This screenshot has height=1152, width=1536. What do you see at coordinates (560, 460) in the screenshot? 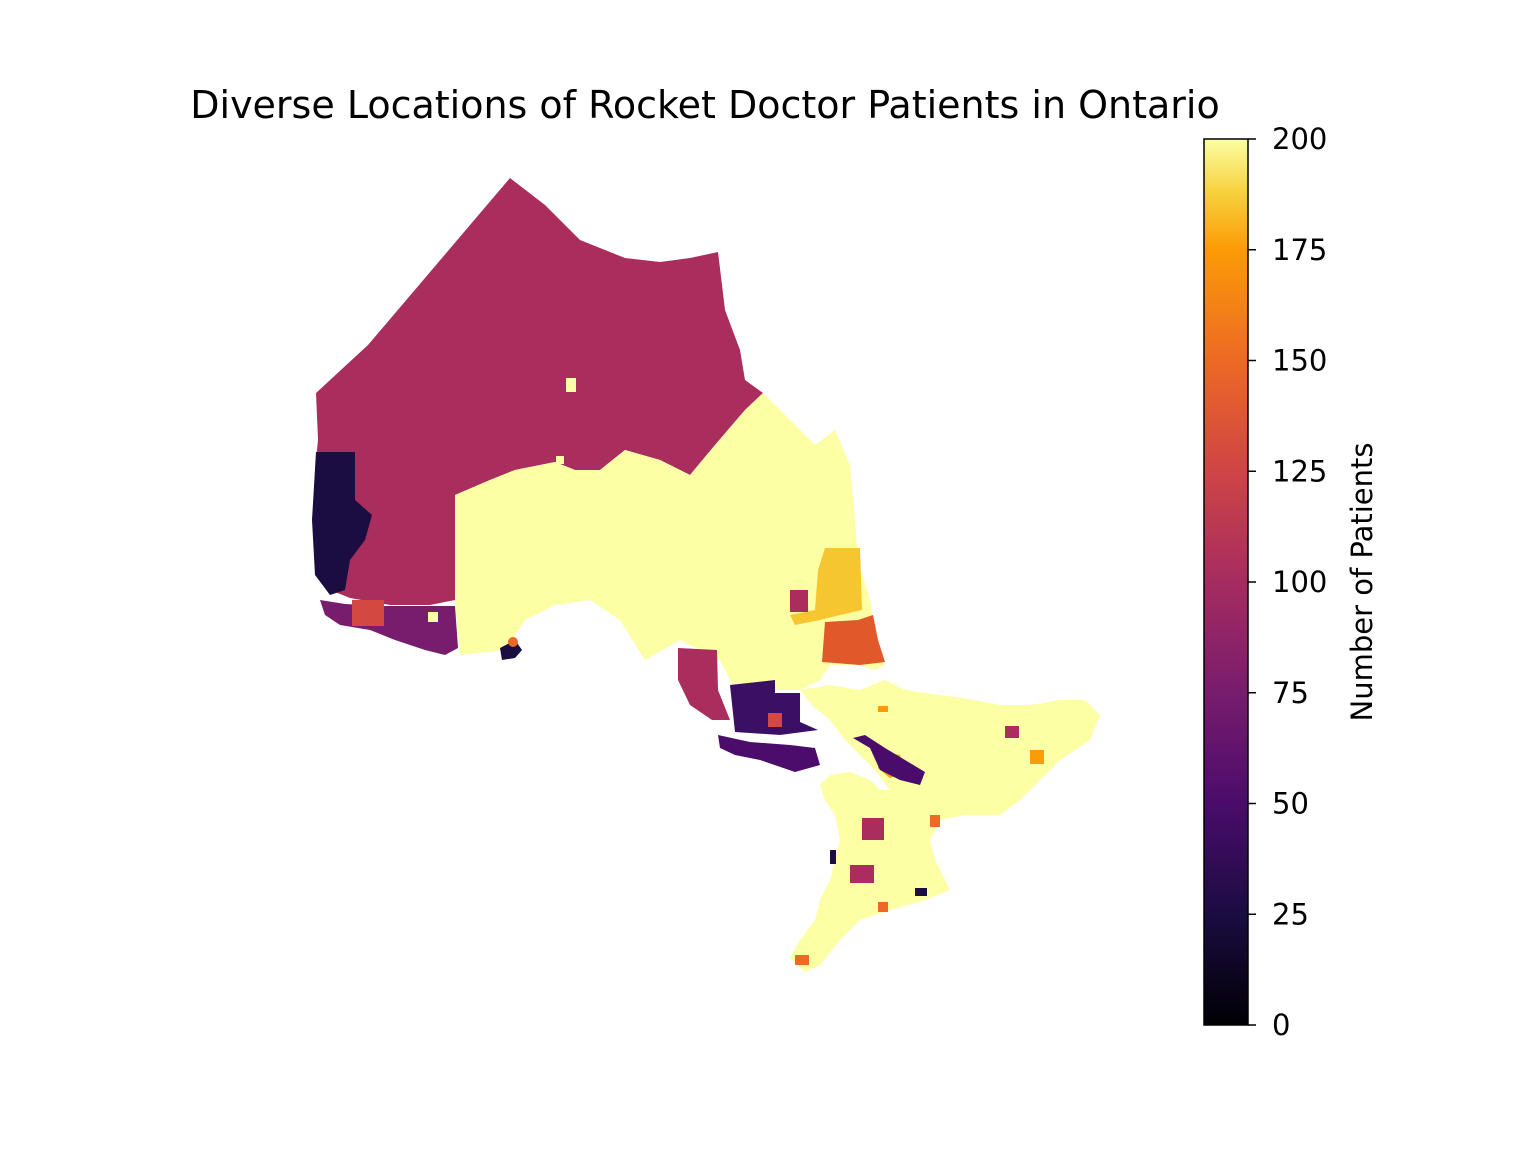
I see `region-yellow-north-patch2` at bounding box center [560, 460].